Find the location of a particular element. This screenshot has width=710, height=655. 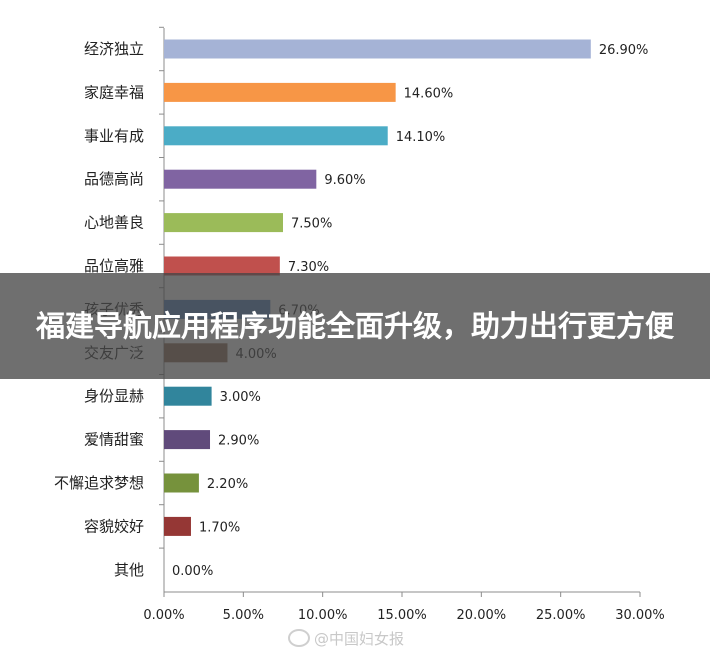

category-label: 身份显赫 is located at coordinates (114, 396).